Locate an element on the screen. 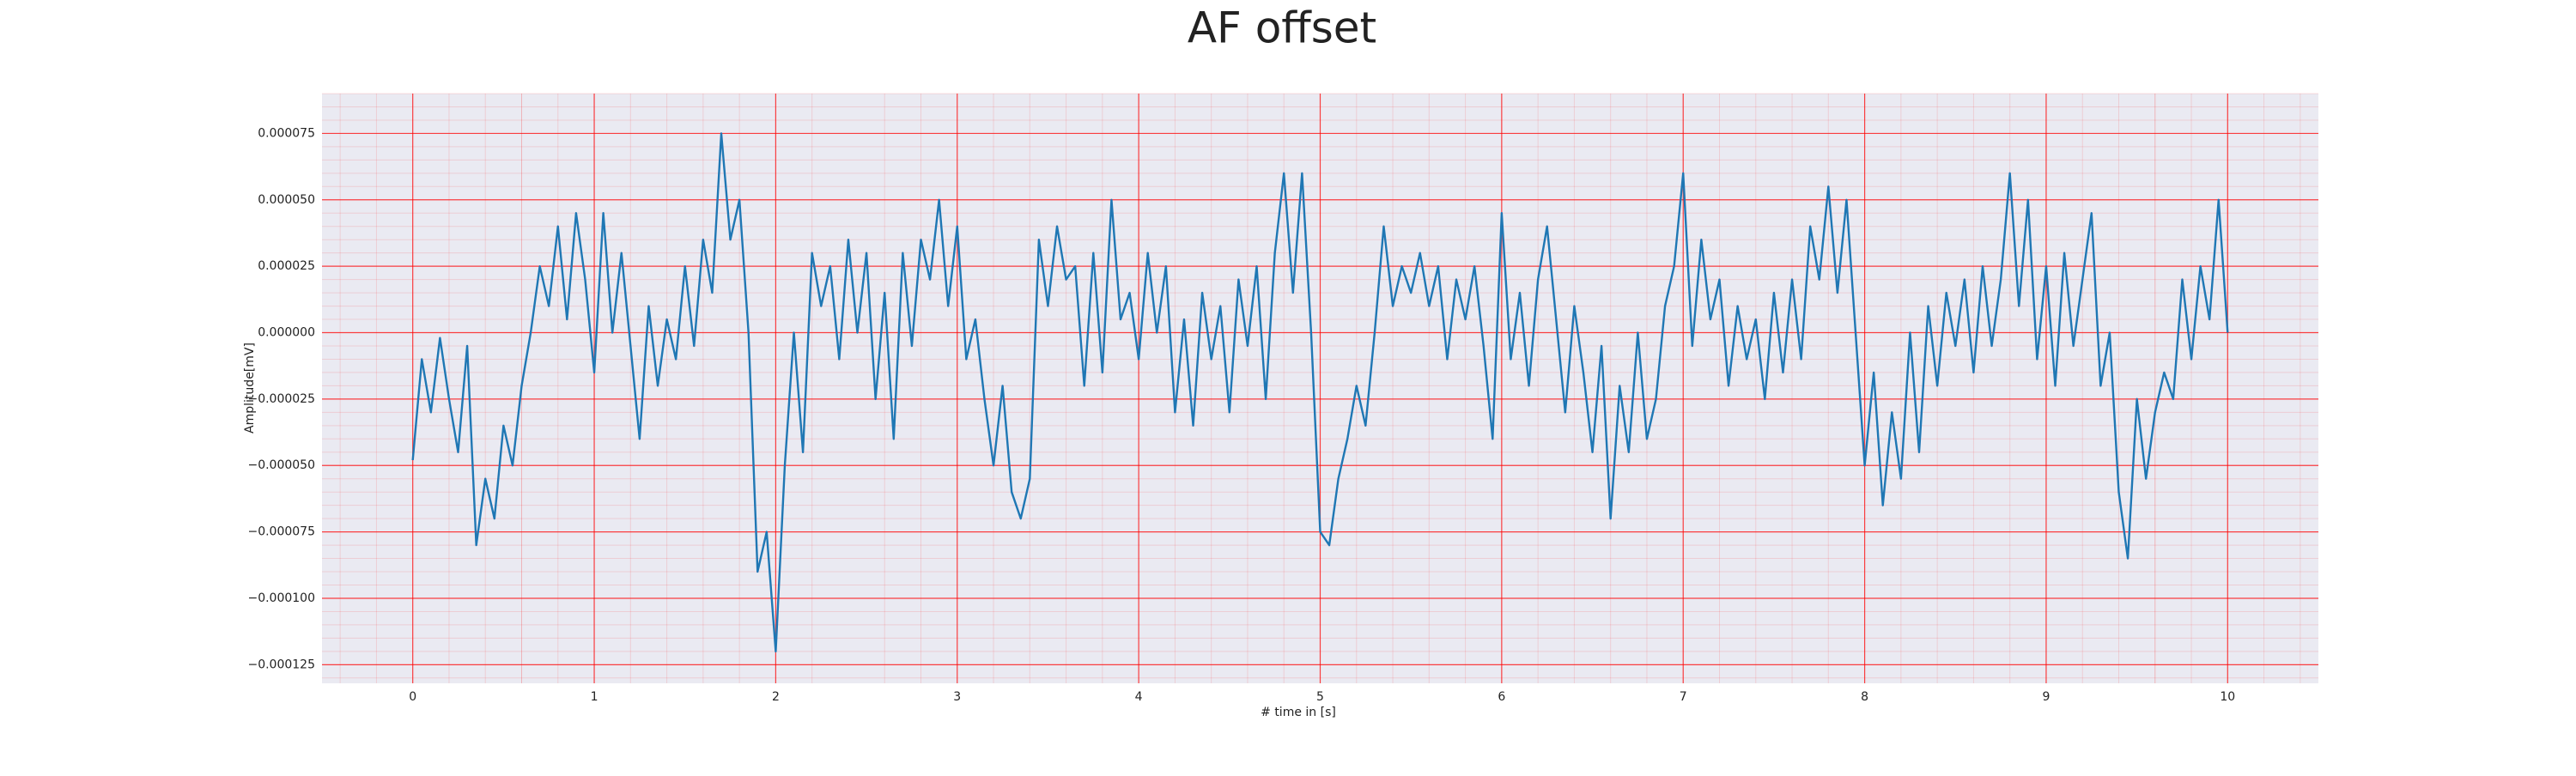 This screenshot has width=2576, height=776. x-tick-label: 10 is located at coordinates (2228, 697).